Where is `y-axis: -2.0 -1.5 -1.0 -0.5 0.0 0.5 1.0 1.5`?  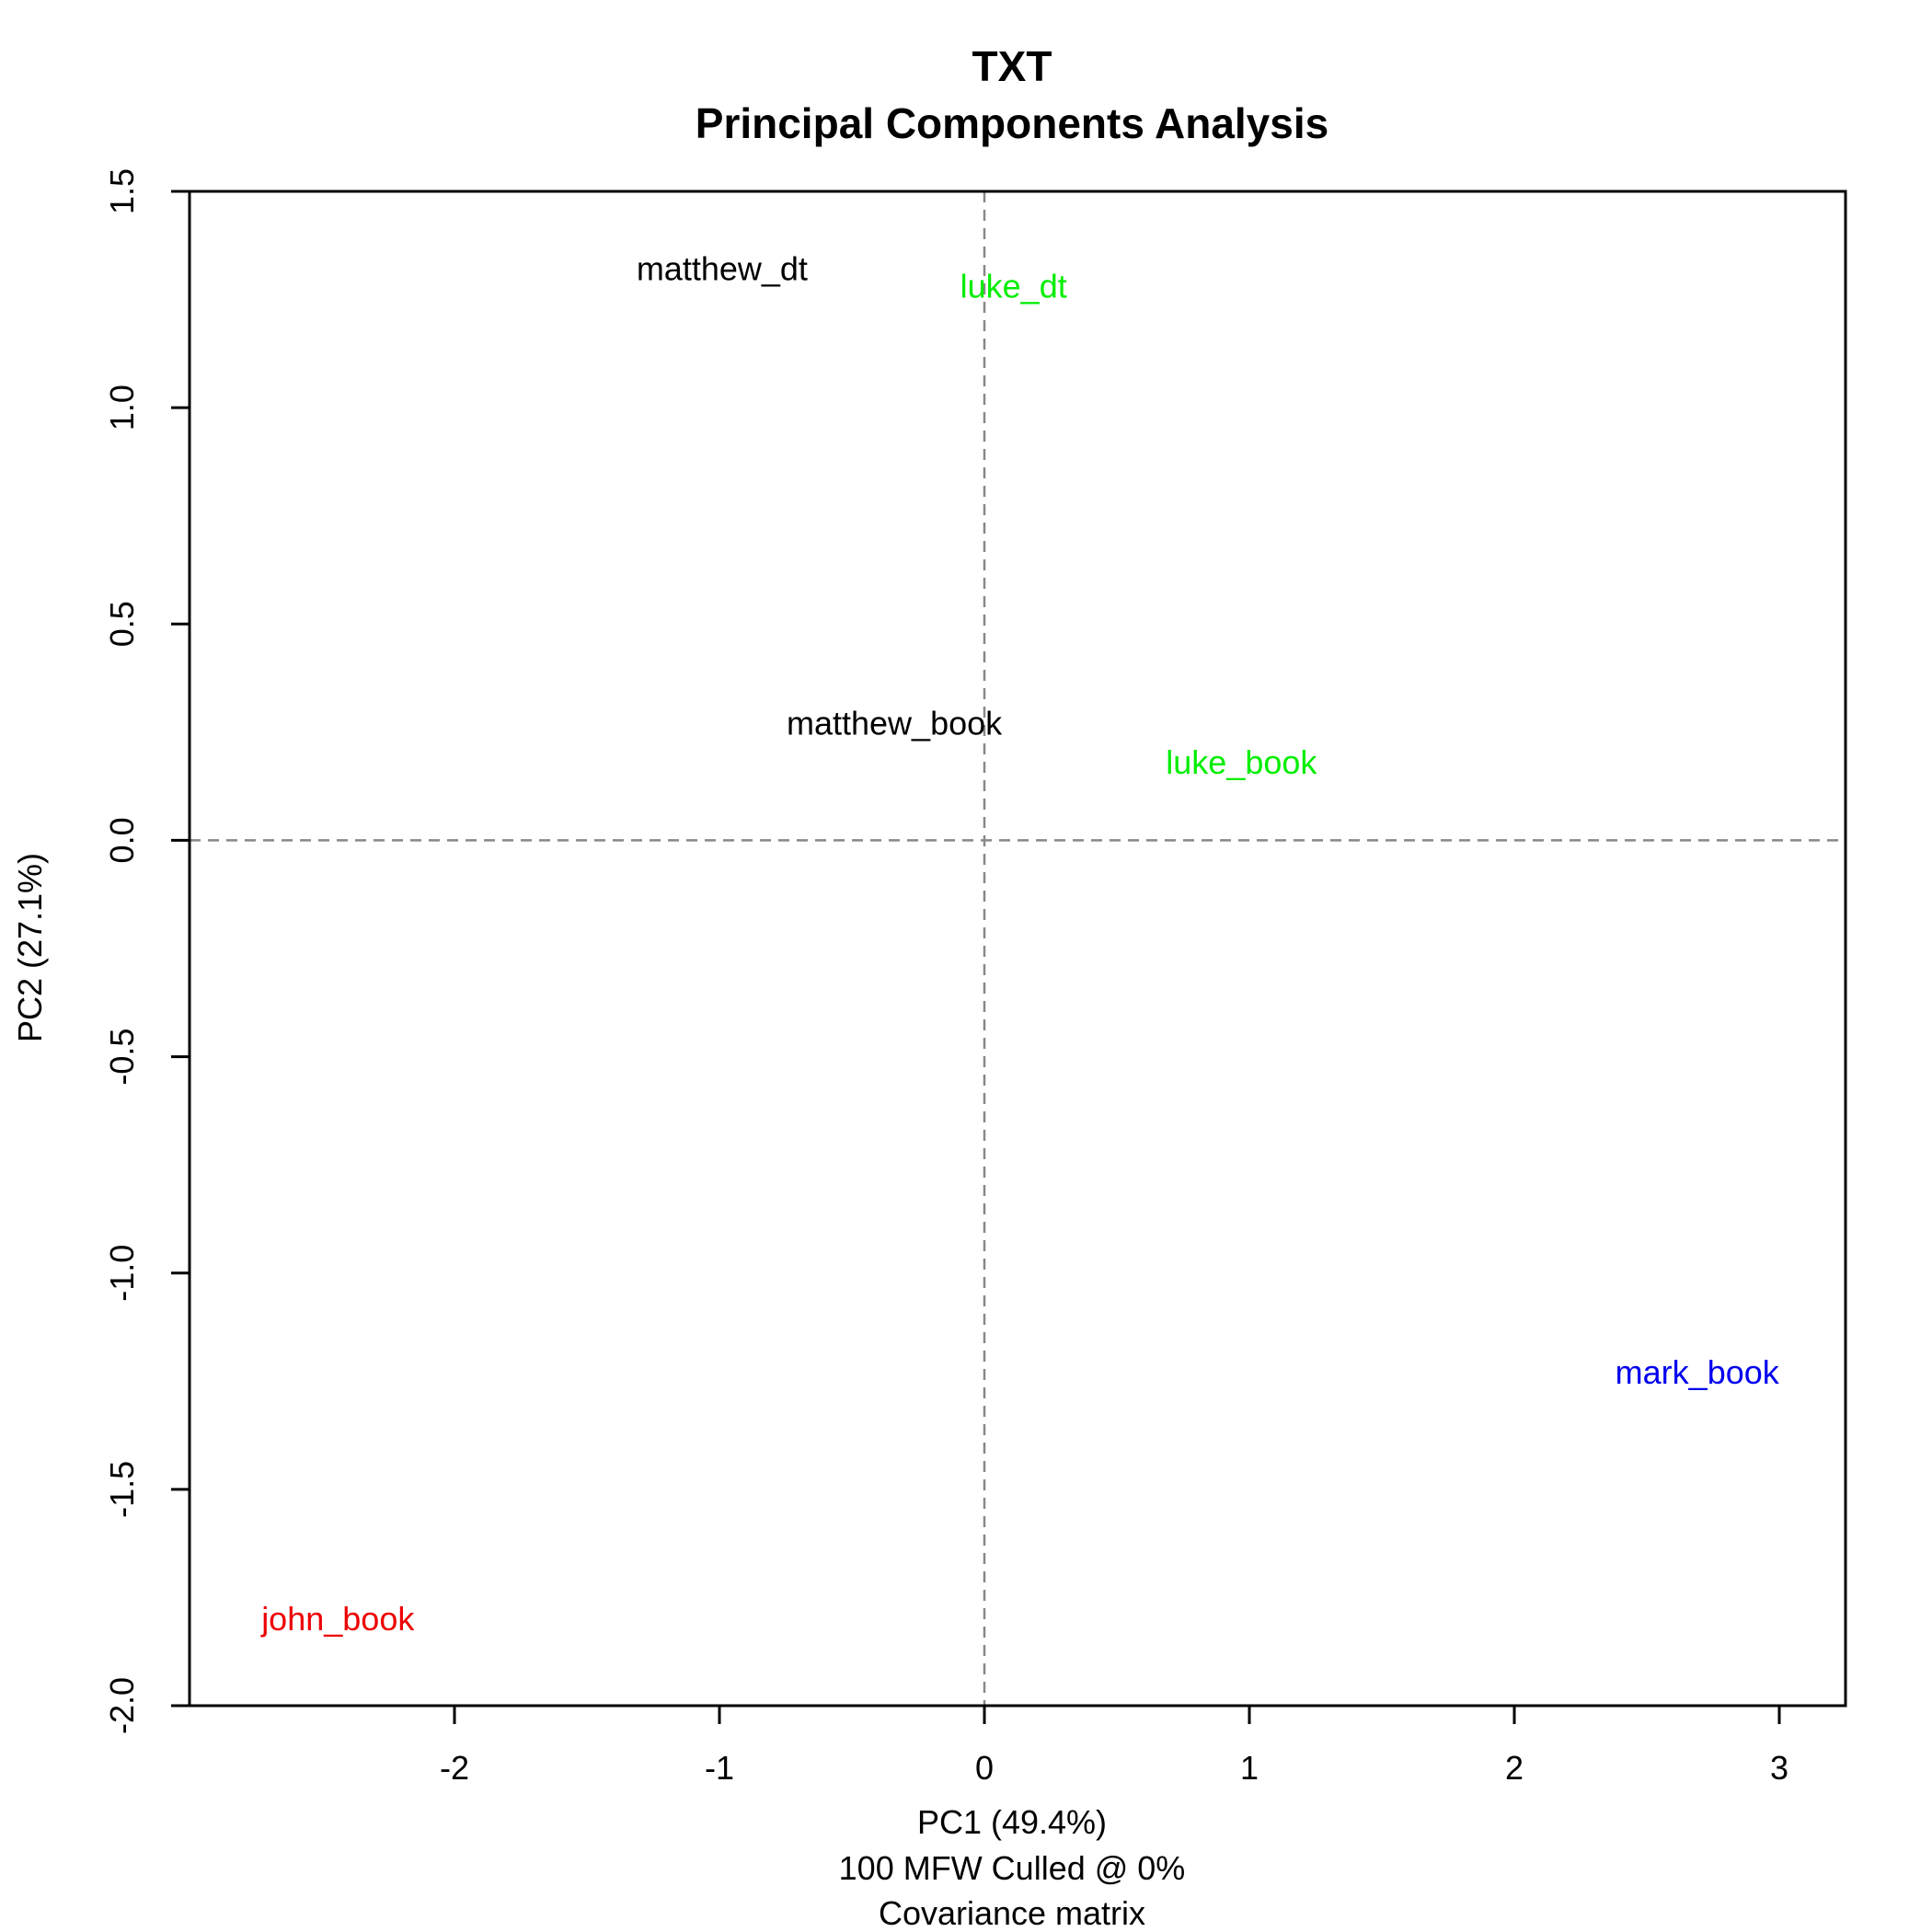 y-axis: -2.0 -1.5 -1.0 -0.5 0.0 0.5 1.0 1.5 is located at coordinates (146, 951).